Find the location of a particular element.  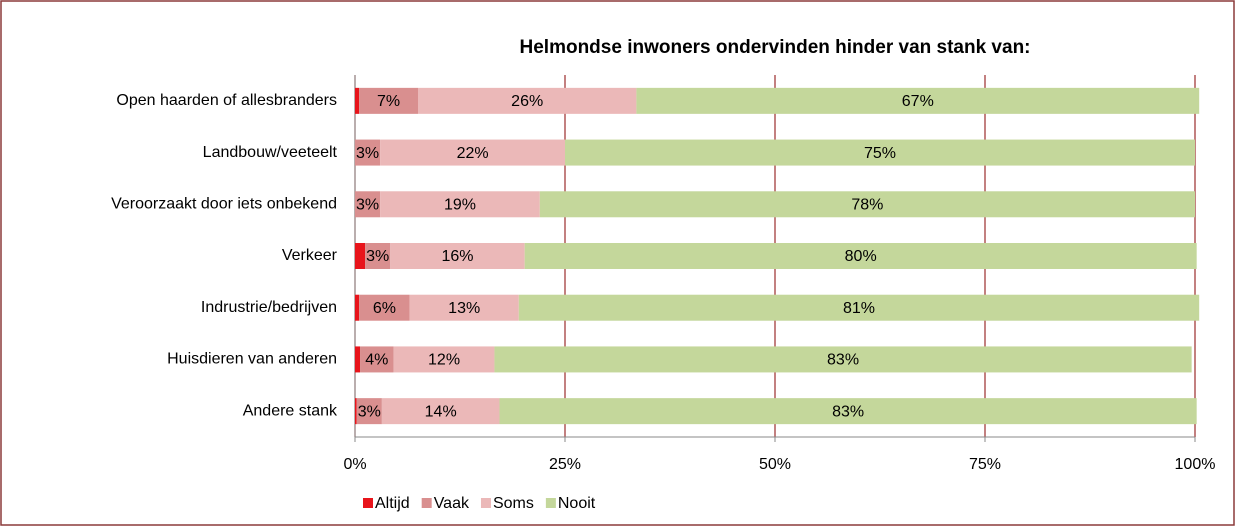

data-label: 80% is located at coordinates (861, 256).